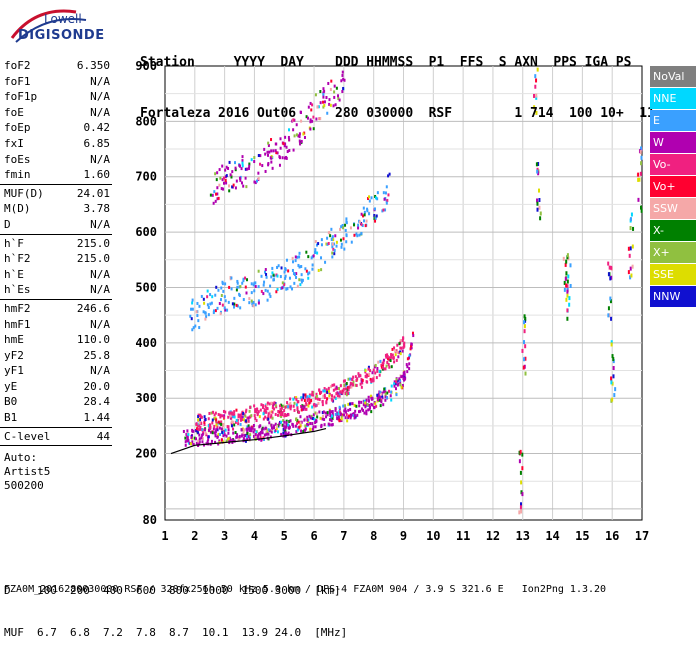 The height and width of the screenshot is (654, 700). What do you see at coordinates (433, 536) in the screenshot?
I see `x-tick-label: 10` at bounding box center [433, 536].